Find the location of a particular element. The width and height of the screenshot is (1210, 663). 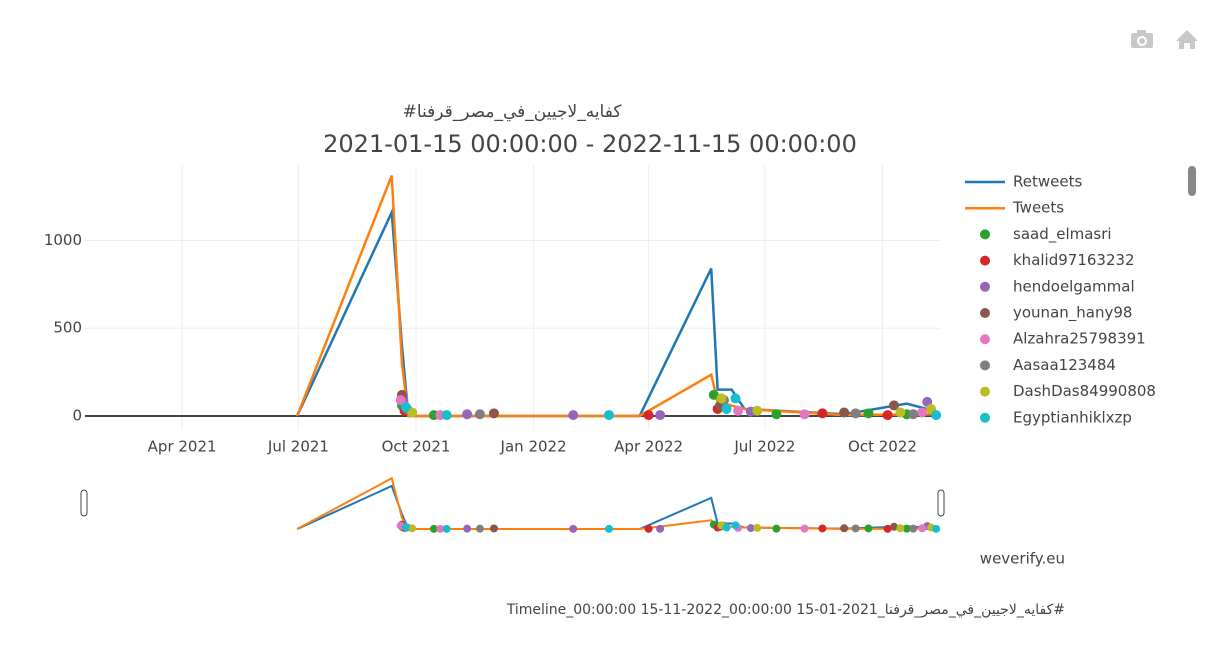

y-tick-label: 500 is located at coordinates (67, 328).